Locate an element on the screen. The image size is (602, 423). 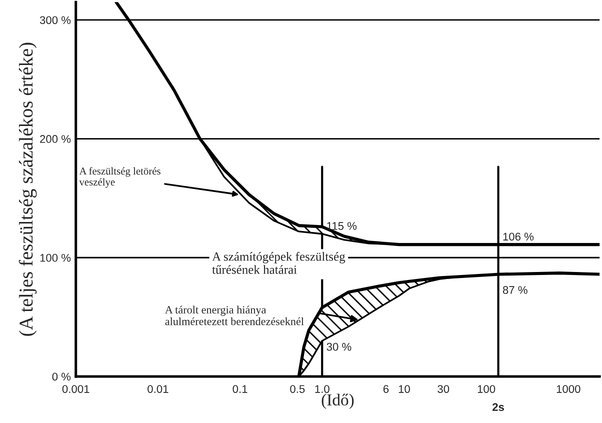
x-tick-label: 0.001 is located at coordinates (76, 389).